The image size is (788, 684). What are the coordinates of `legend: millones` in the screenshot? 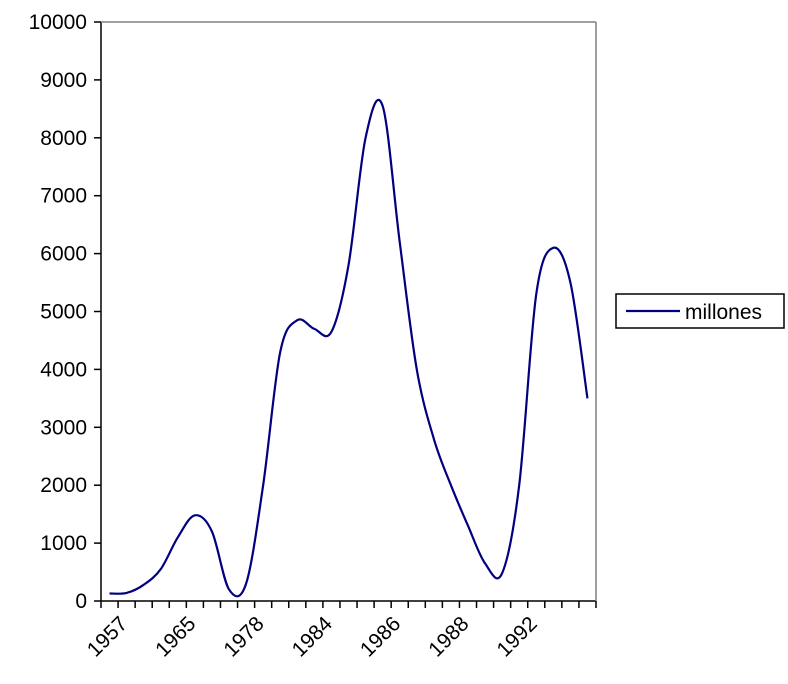 It's located at (700, 311).